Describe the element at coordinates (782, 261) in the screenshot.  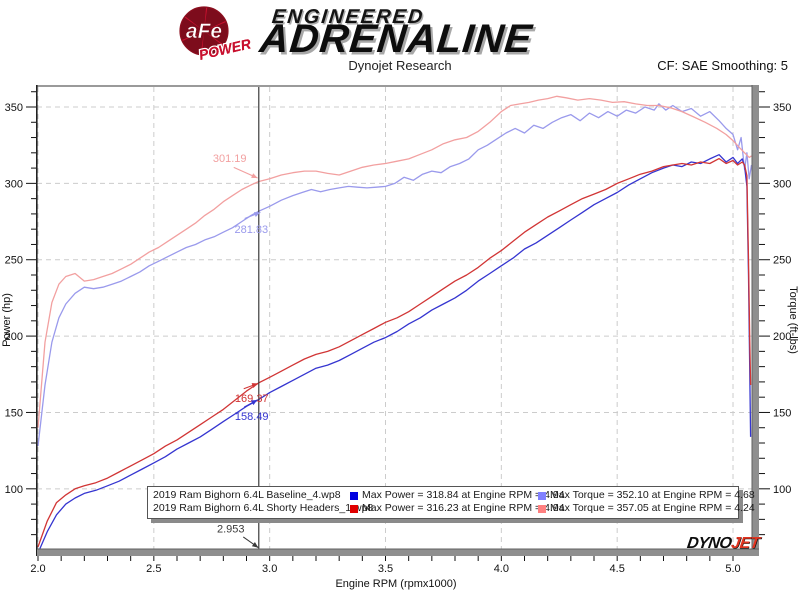
I see `torque-tick-label: 250` at that location.